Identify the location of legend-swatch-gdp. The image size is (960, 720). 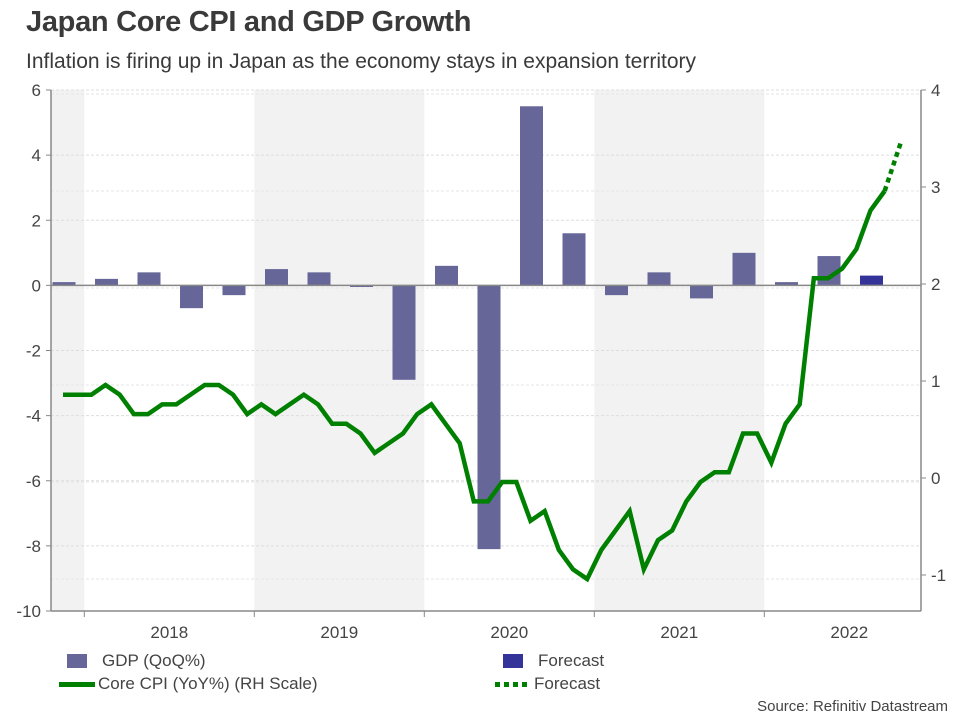
(77, 661).